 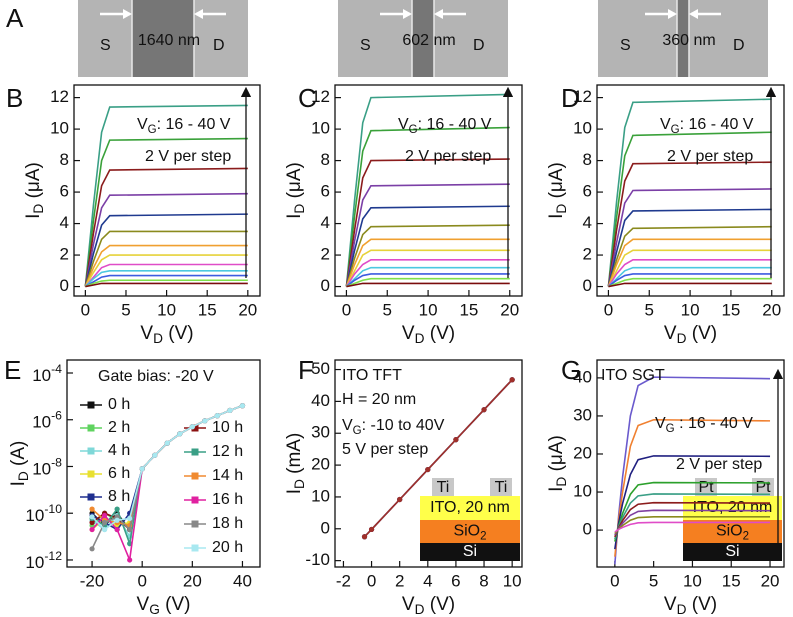 I want to click on y-axis-label: ID (μA), so click(x=34, y=190).